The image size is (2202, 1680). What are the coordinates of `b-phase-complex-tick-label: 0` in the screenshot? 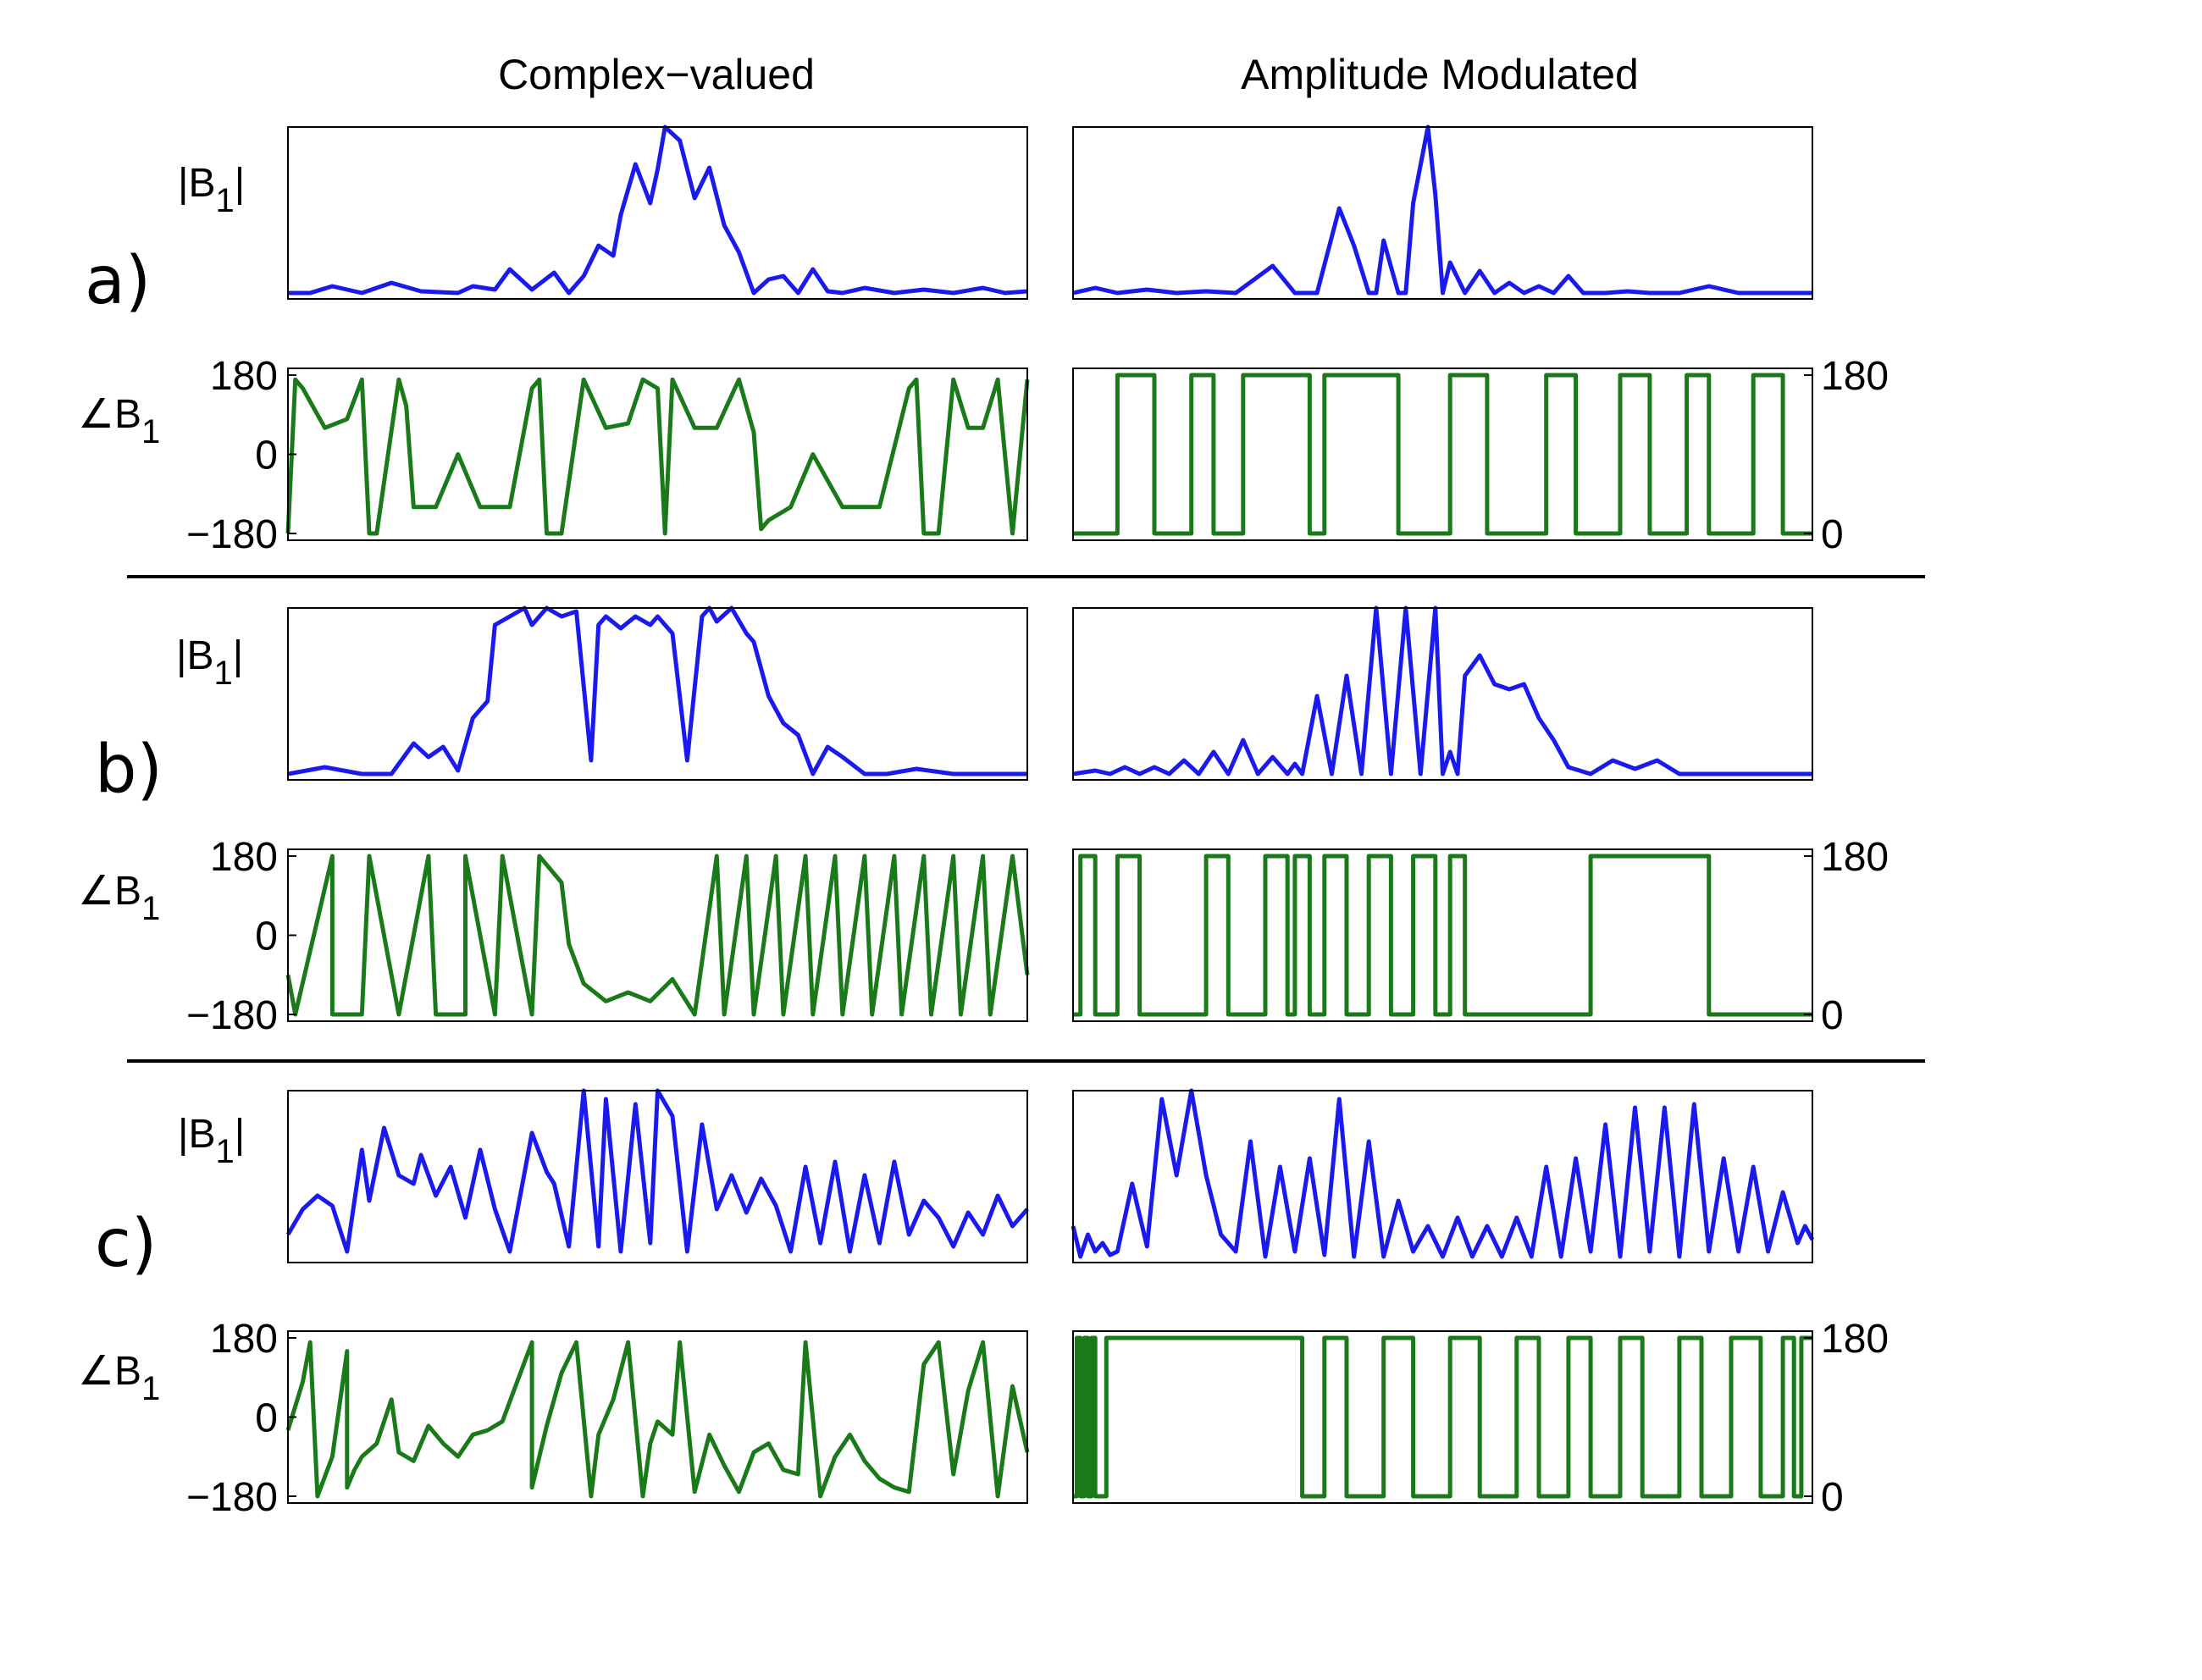 It's located at (266, 937).